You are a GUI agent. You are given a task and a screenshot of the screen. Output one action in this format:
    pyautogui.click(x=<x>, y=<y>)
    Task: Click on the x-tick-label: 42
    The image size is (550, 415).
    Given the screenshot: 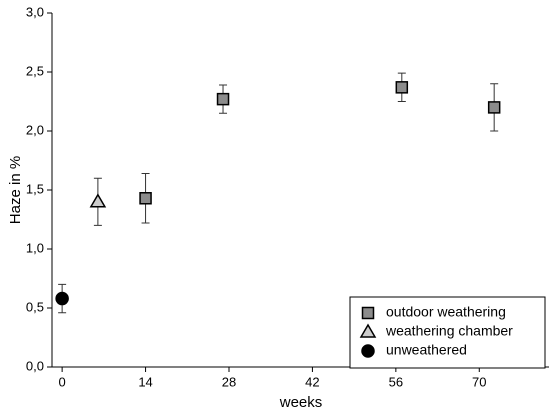 What is the action you would take?
    pyautogui.click(x=312, y=381)
    